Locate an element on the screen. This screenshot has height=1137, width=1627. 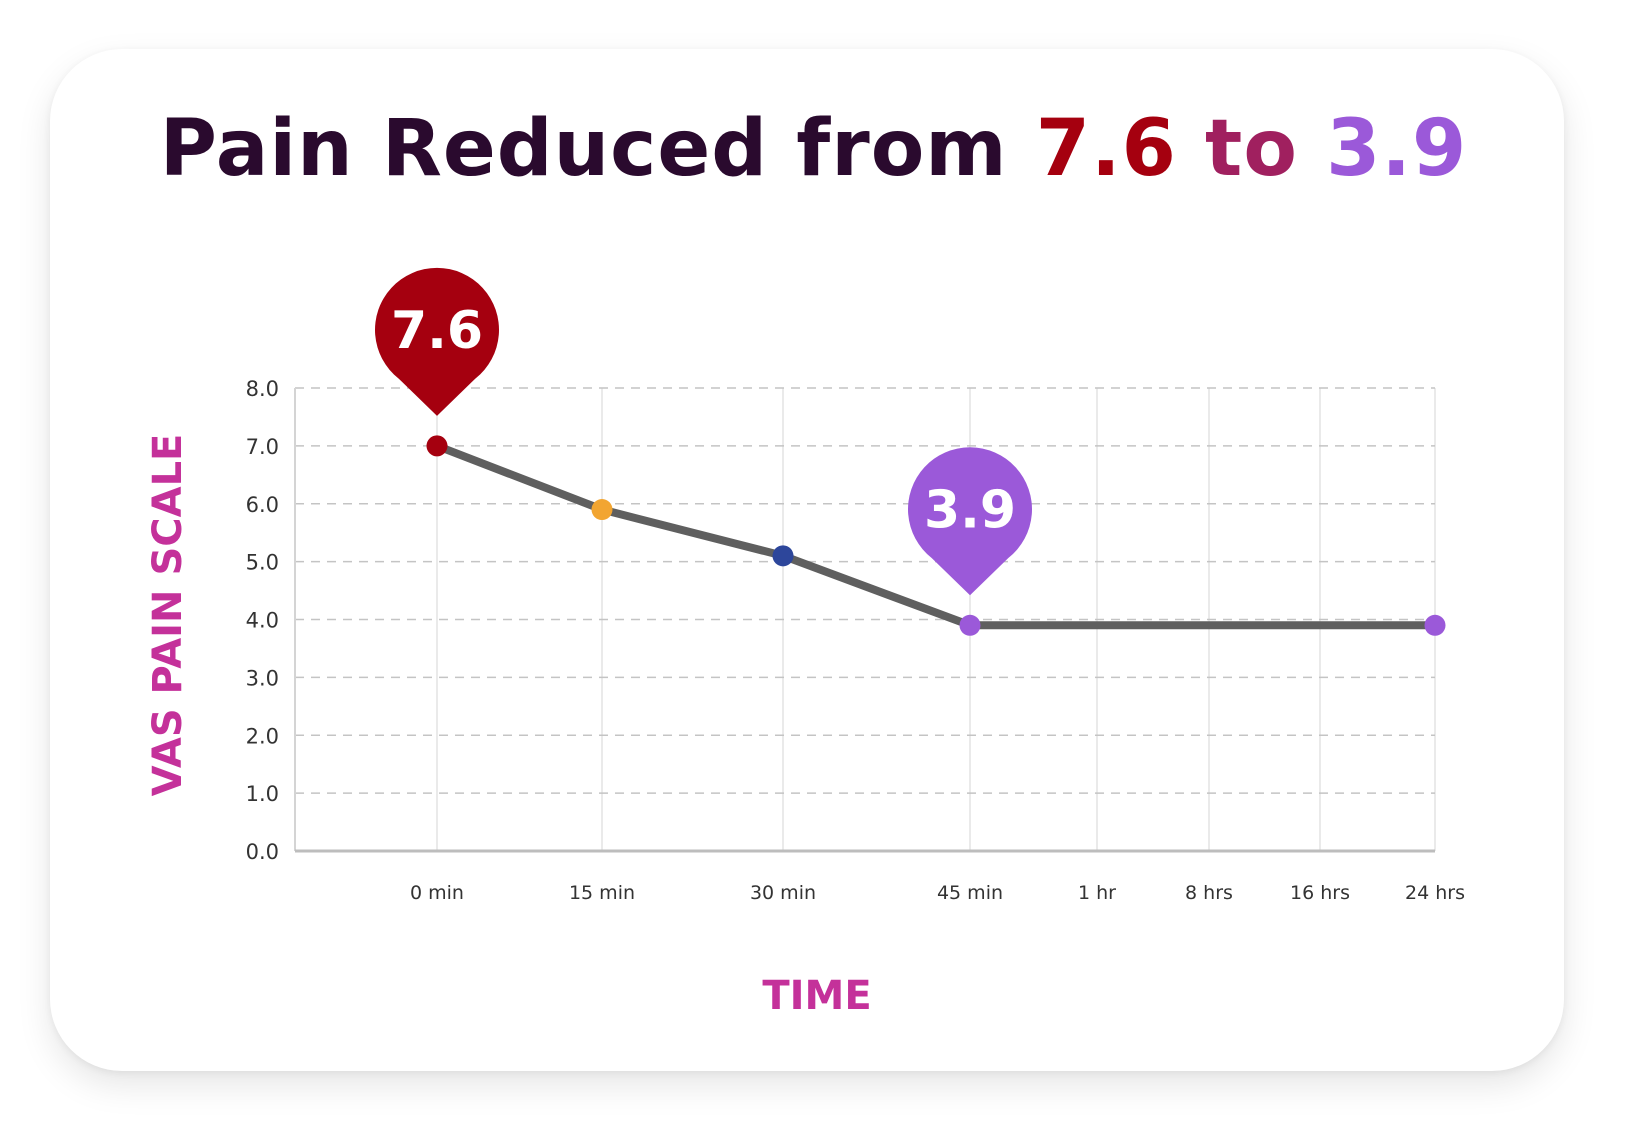
title-start-value: 7.6 is located at coordinates (1106, 149).